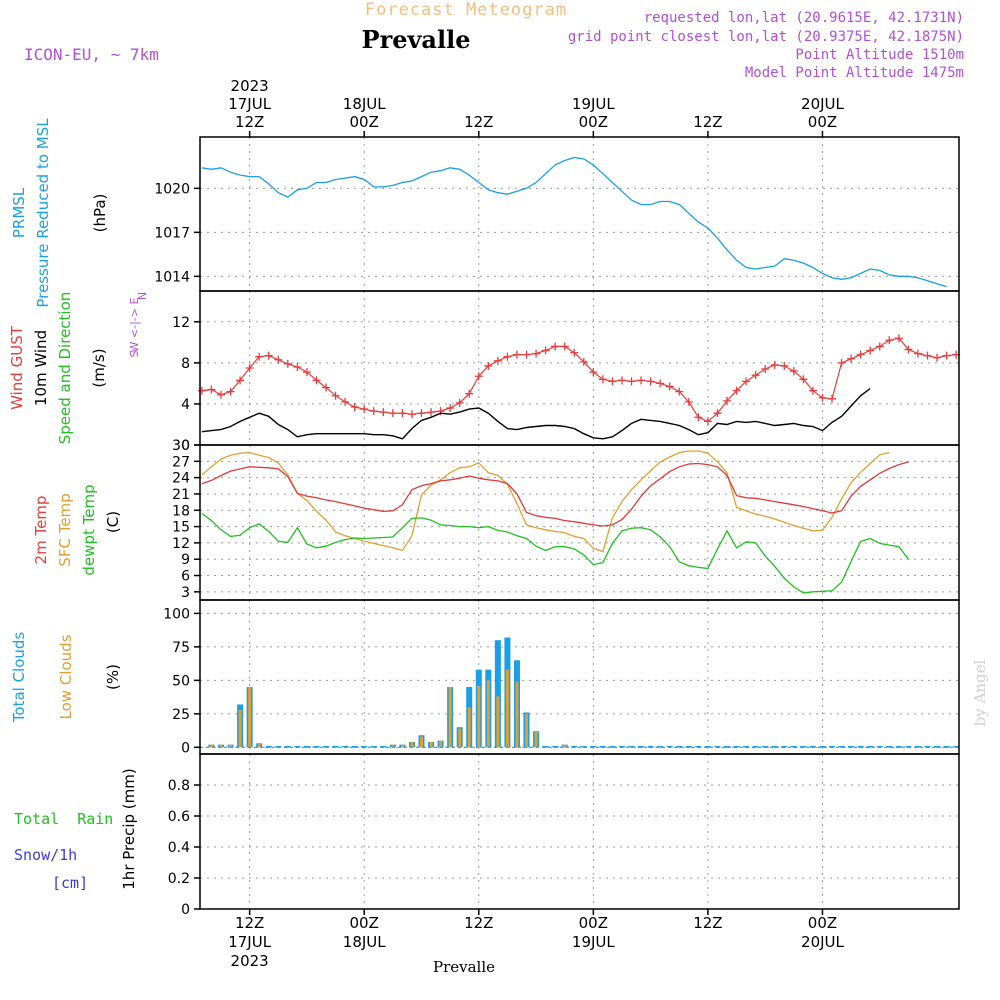 Image resolution: width=1000 pixels, height=1000 pixels. Describe the element at coordinates (555, 553) in the screenshot. I see `dewpt-line` at that location.